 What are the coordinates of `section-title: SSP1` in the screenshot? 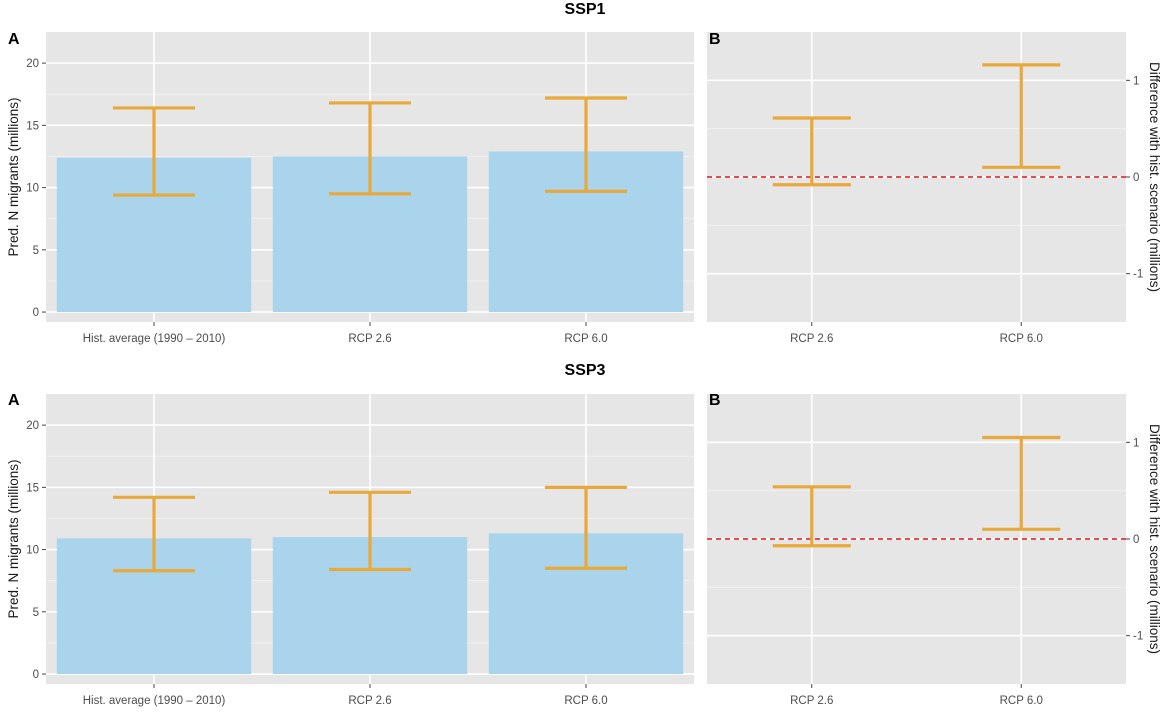 It's located at (585, 9).